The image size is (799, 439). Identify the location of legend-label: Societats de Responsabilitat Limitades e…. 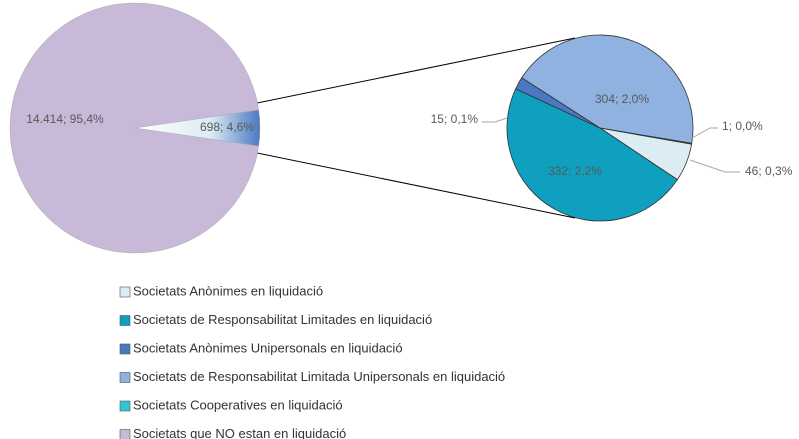
(282, 319).